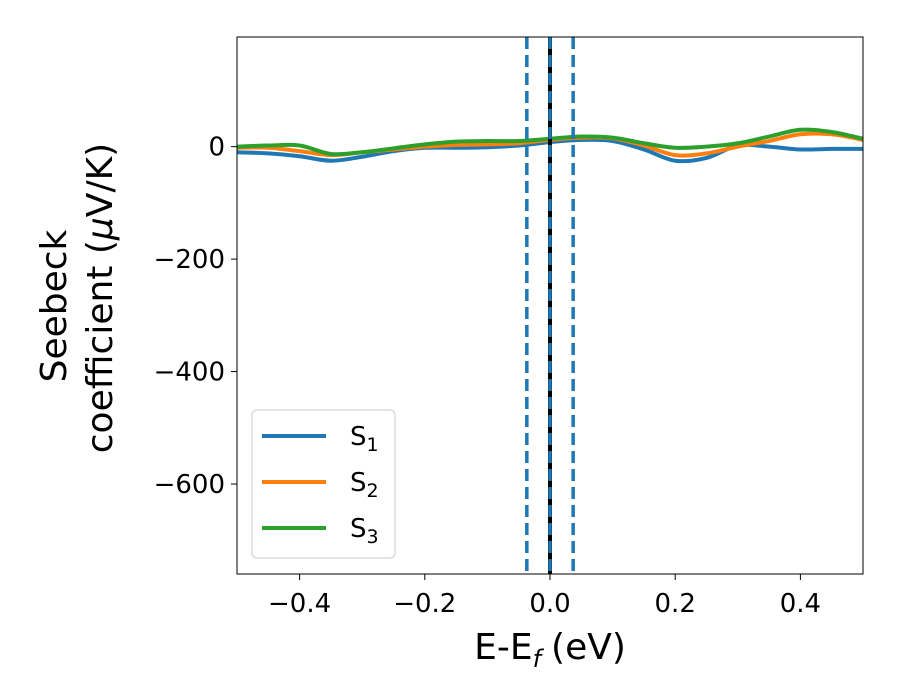  Describe the element at coordinates (424, 604) in the screenshot. I see `x-tick-label: −0.2` at that location.